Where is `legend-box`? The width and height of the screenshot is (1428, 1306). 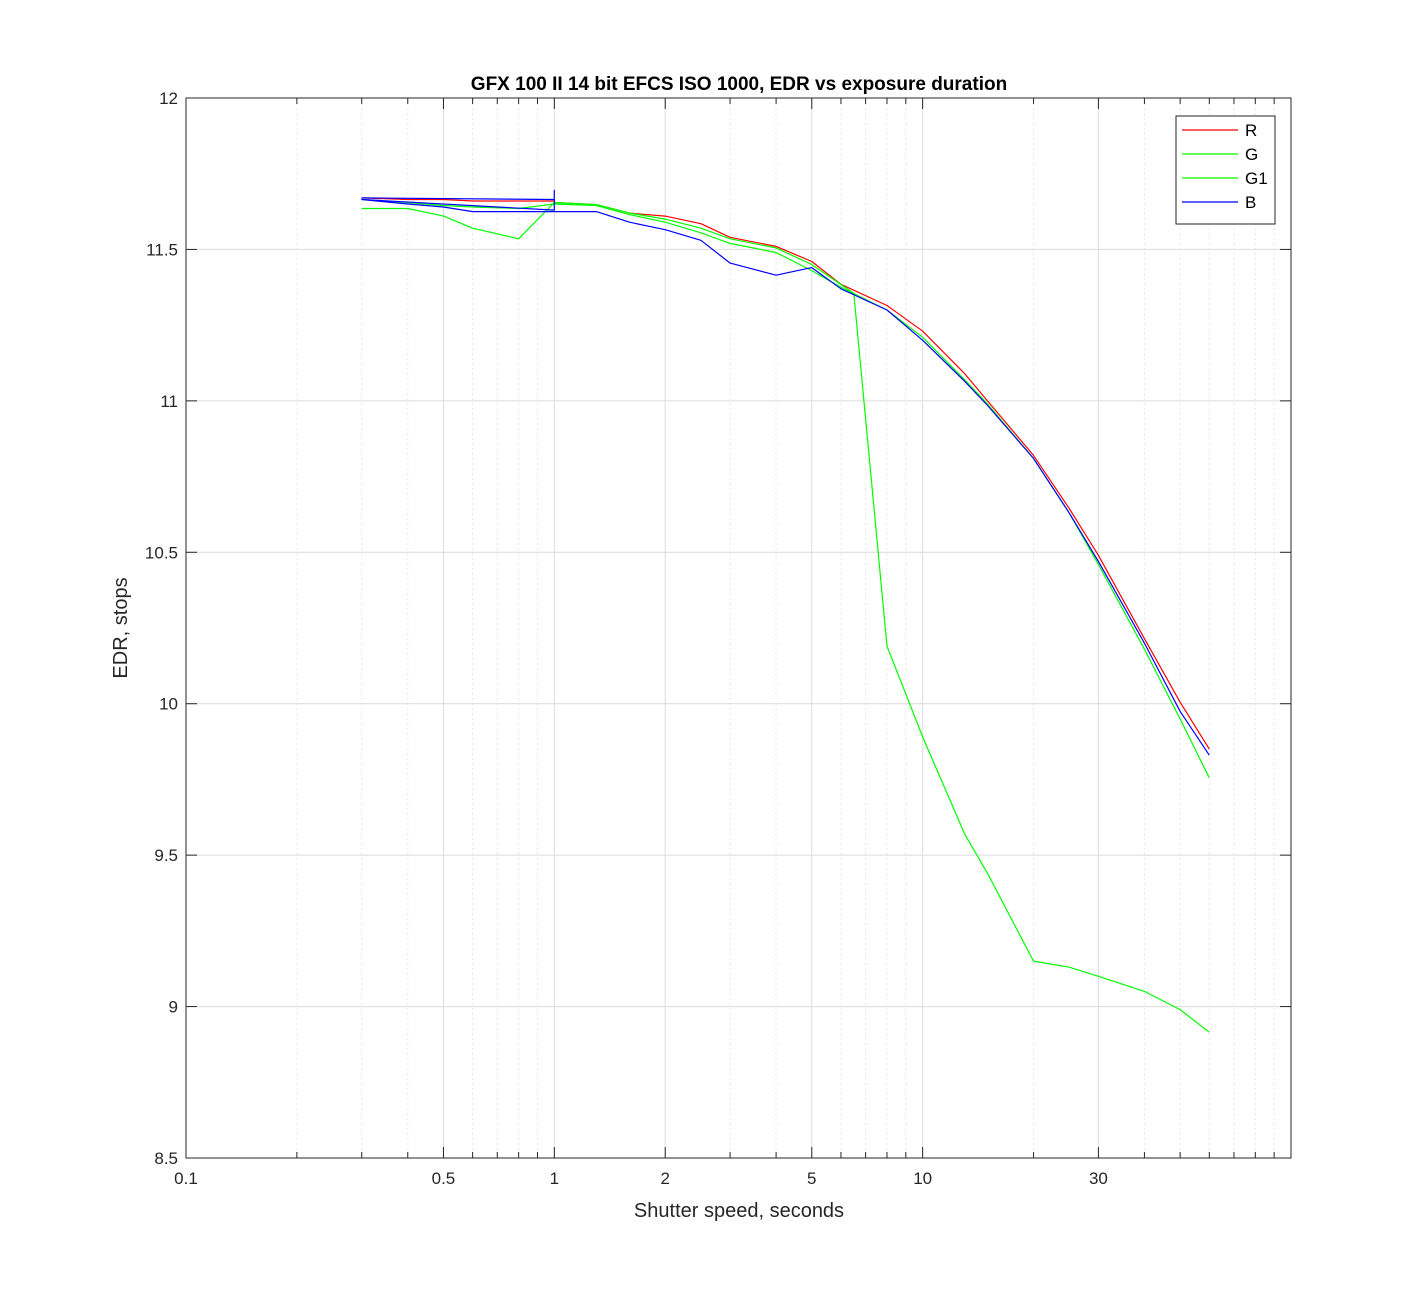 legend-box is located at coordinates (1225, 170).